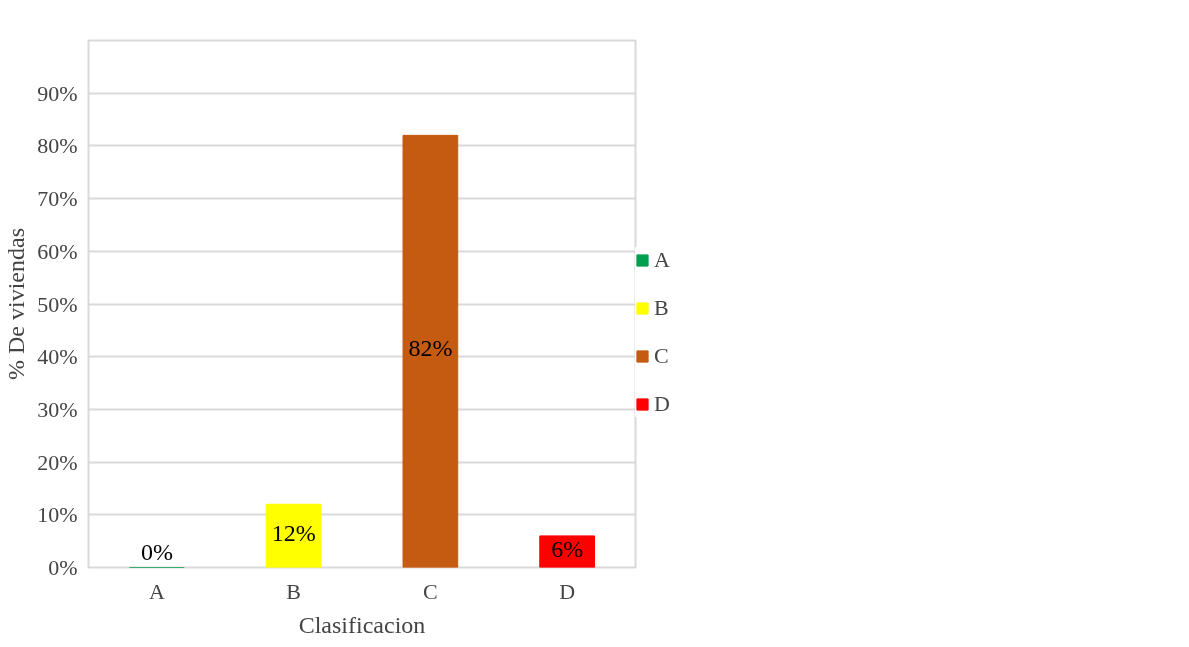 The image size is (1189, 647). Describe the element at coordinates (362, 624) in the screenshot. I see `x-axis-title: Clasificacion` at that location.